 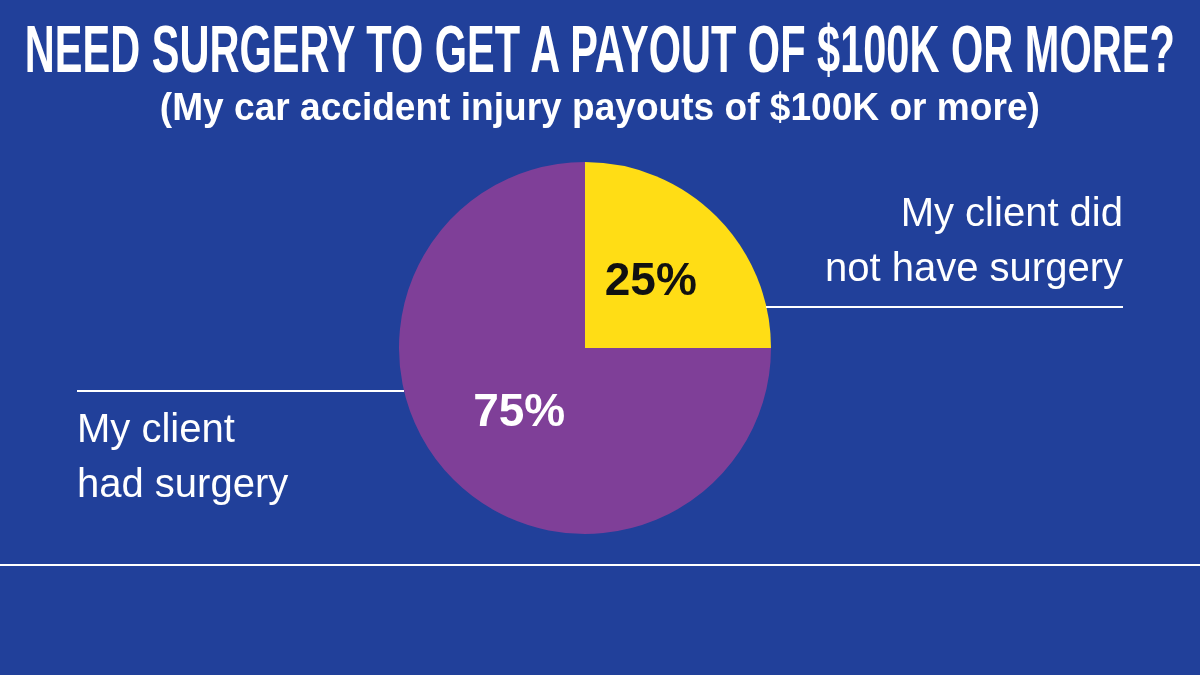 I want to click on data-label: 25%, so click(x=650, y=278).